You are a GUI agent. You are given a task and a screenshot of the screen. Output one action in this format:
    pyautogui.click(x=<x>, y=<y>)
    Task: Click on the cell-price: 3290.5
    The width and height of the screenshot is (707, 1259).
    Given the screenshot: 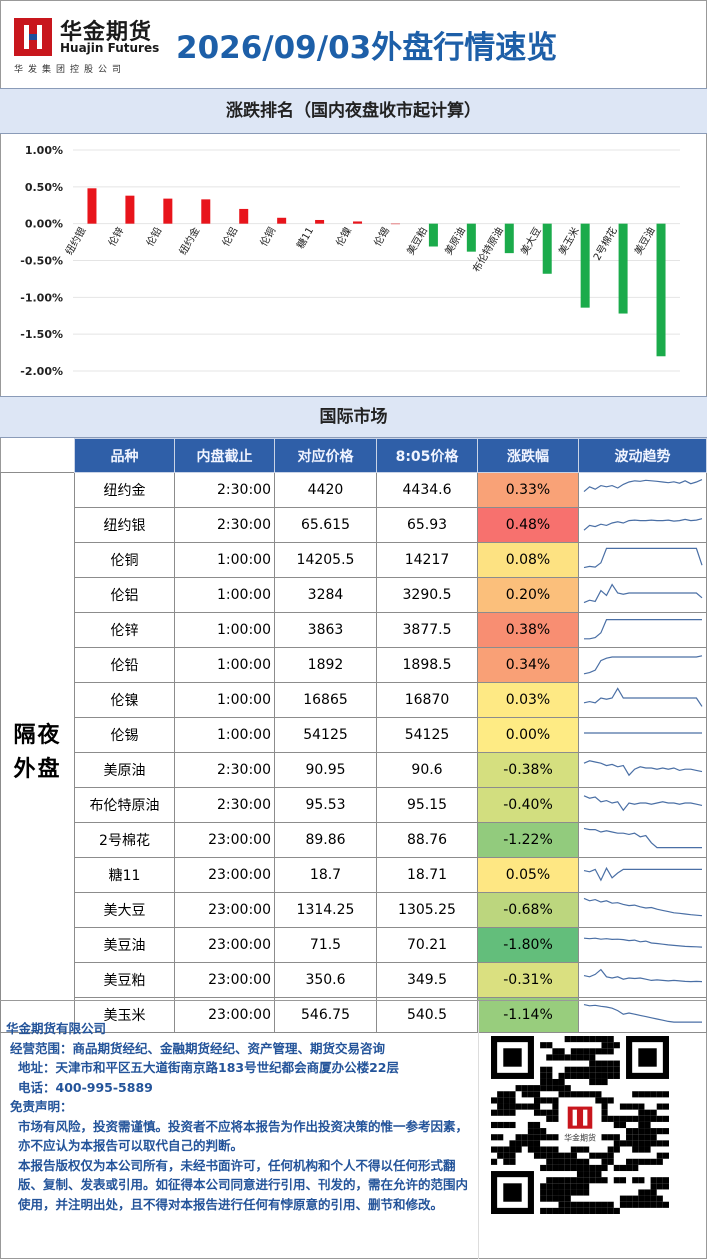 What is the action you would take?
    pyautogui.click(x=427, y=595)
    